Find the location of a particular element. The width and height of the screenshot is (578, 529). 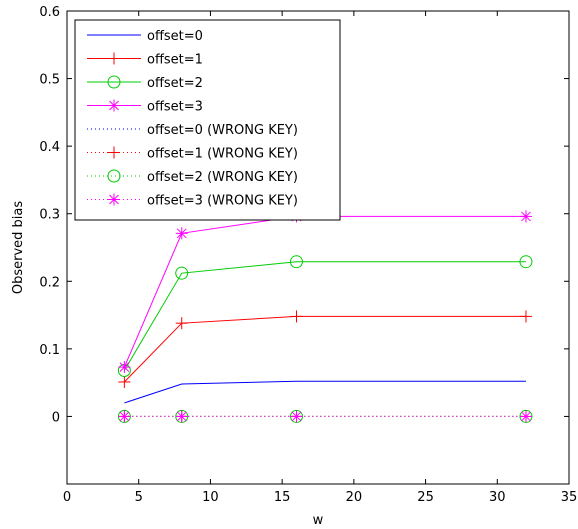

legend-label: offset=1 (WRONG KEY) is located at coordinates (222, 154).